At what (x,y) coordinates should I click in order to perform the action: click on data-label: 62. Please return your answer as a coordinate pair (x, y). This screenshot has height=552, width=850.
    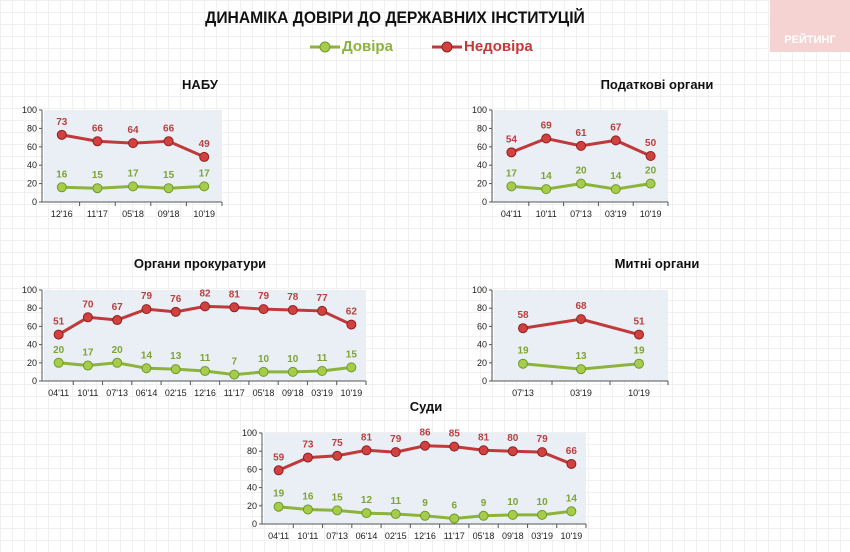
    Looking at the image, I should click on (352, 312).